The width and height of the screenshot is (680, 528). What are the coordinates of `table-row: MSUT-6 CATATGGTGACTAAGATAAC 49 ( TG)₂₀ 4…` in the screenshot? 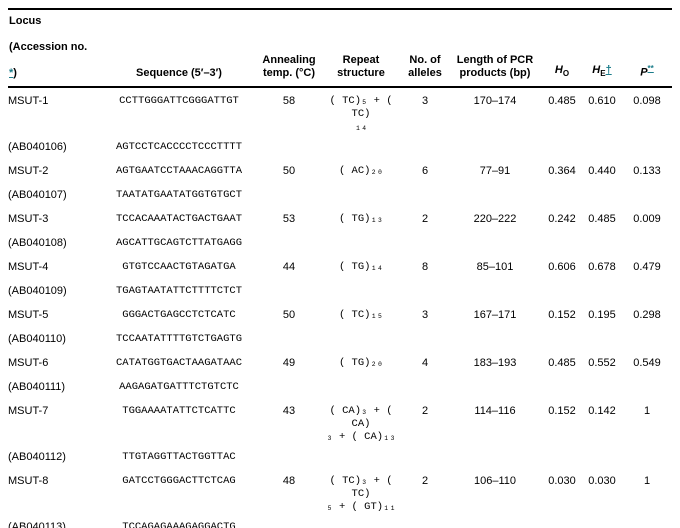 It's located at (340, 362).